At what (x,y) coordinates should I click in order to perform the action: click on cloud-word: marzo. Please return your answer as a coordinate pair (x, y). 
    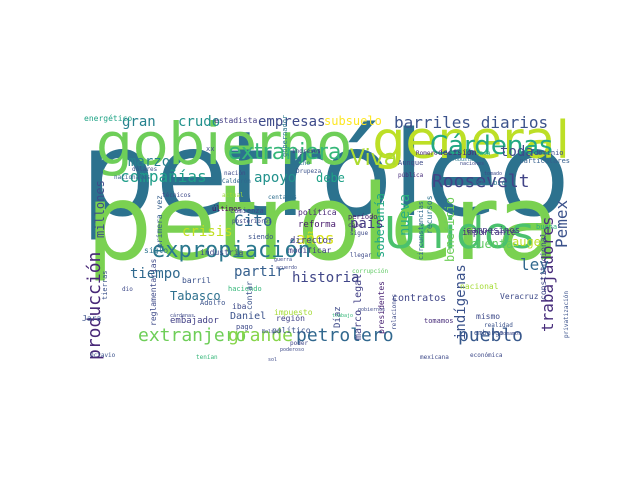
    Looking at the image, I should click on (149, 161).